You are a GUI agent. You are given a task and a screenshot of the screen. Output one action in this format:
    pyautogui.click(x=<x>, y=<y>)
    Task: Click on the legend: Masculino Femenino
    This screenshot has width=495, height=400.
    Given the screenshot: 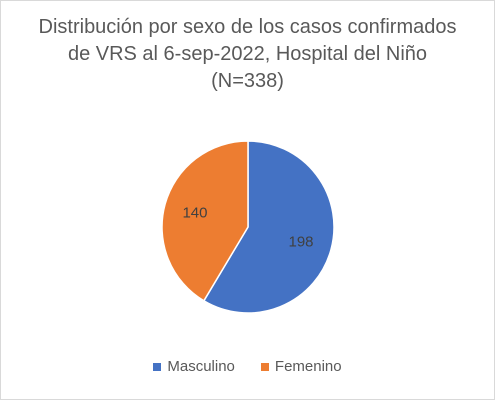 What is the action you would take?
    pyautogui.click(x=247, y=366)
    